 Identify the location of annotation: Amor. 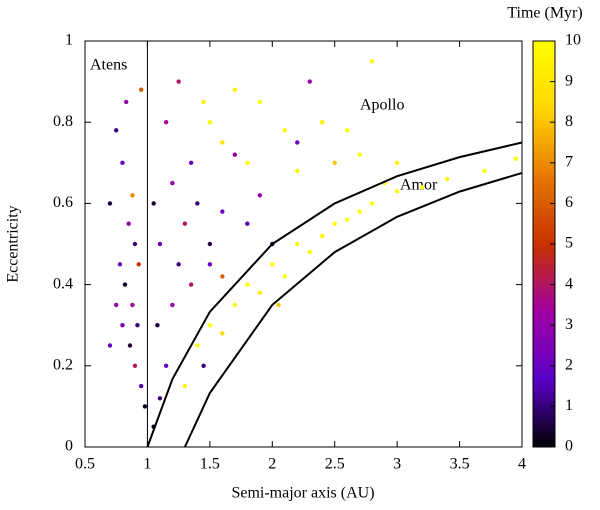
(419, 185).